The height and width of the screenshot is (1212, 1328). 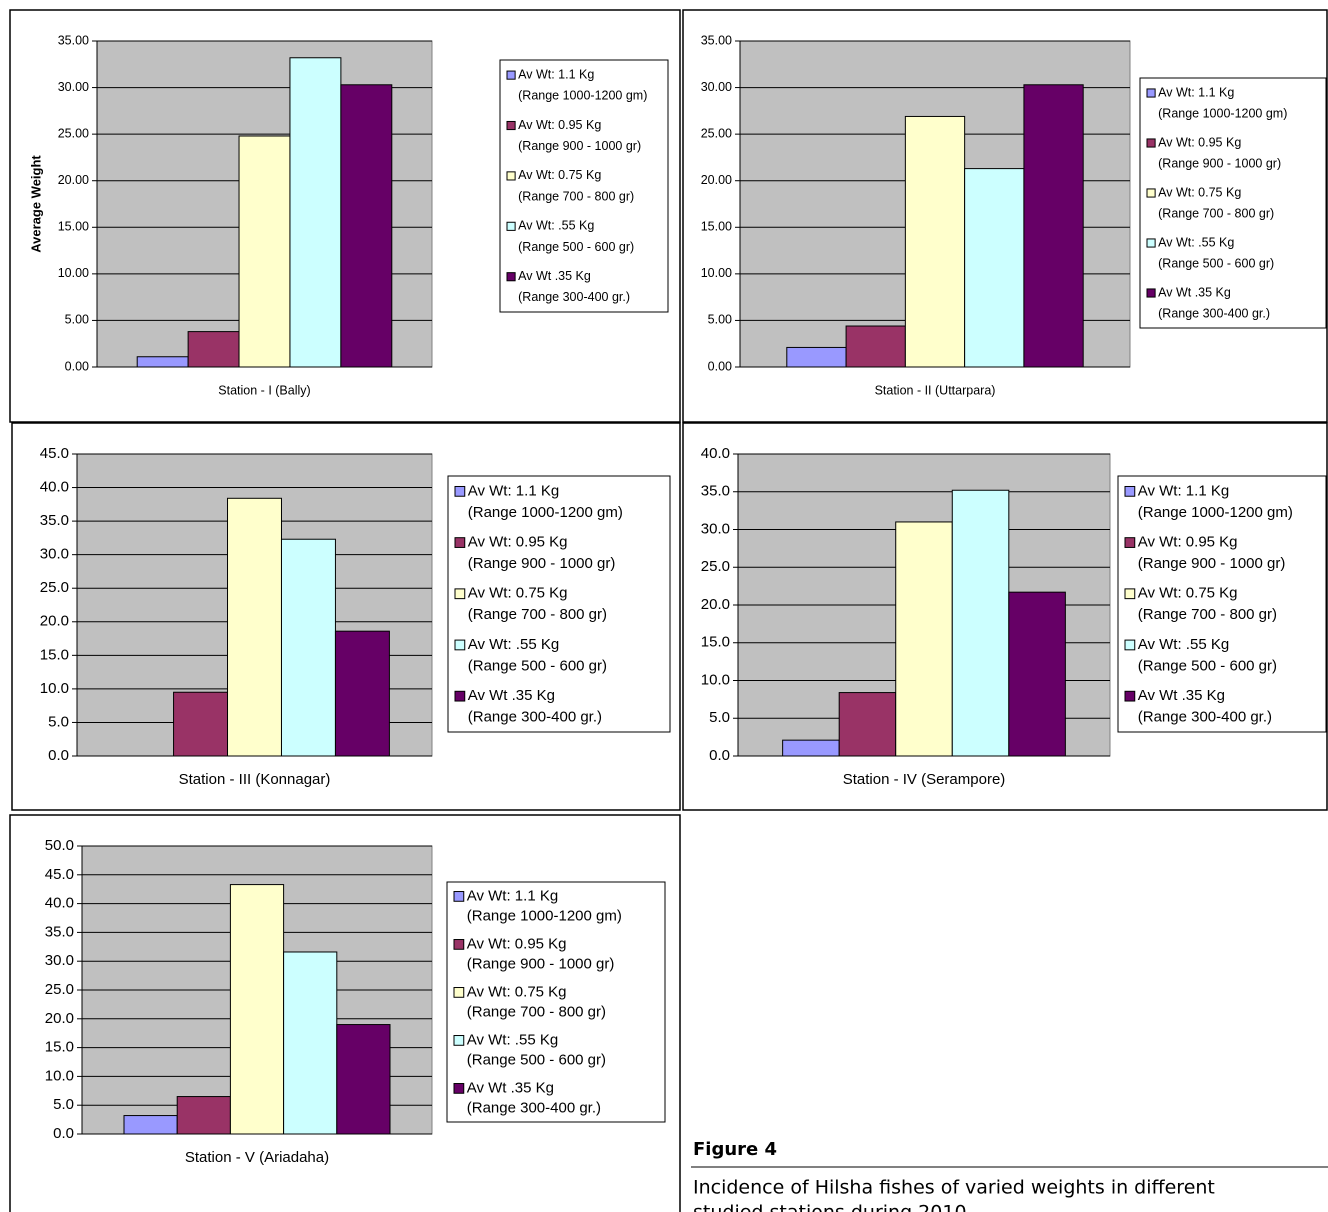 I want to click on x-tick-label: Station - II (Uttarpara), so click(x=935, y=390).